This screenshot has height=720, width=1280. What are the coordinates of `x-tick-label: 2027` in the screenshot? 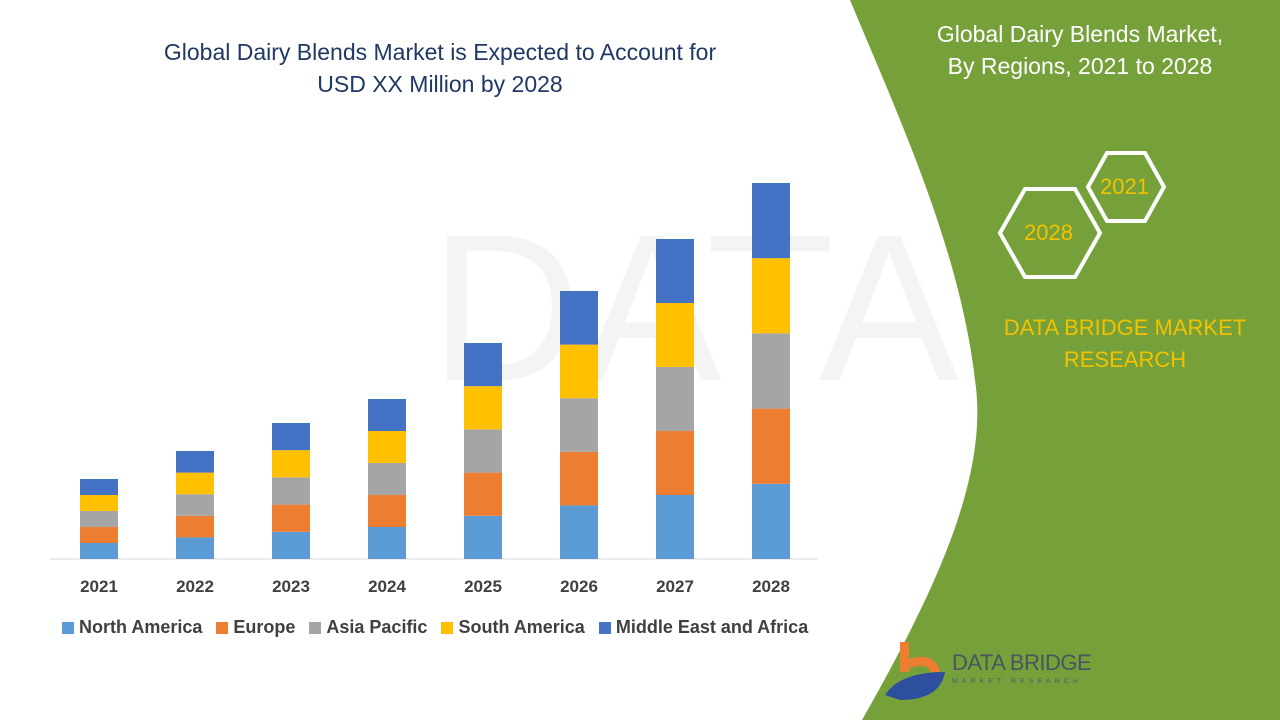 It's located at (675, 586).